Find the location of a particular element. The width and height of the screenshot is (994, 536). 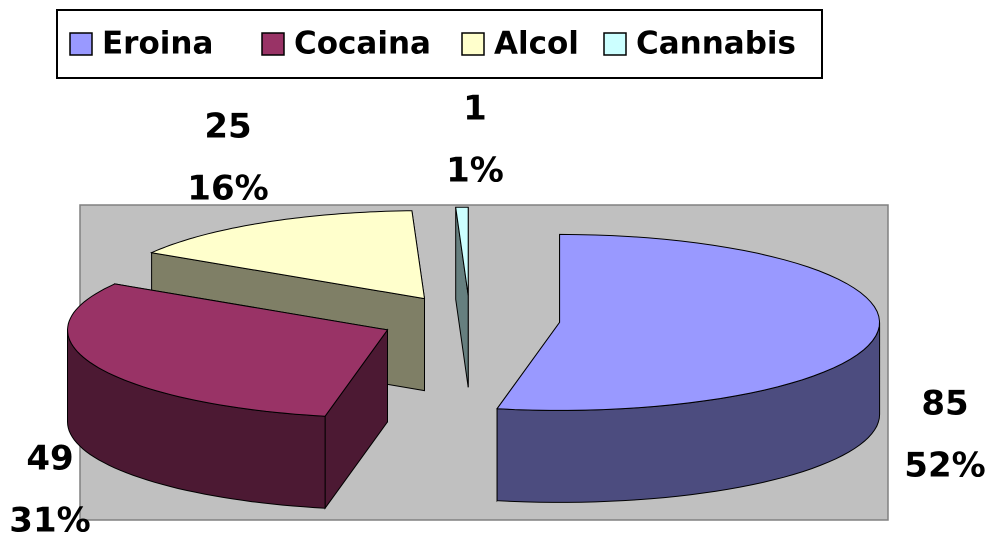

percent-label: 1% is located at coordinates (475, 171).